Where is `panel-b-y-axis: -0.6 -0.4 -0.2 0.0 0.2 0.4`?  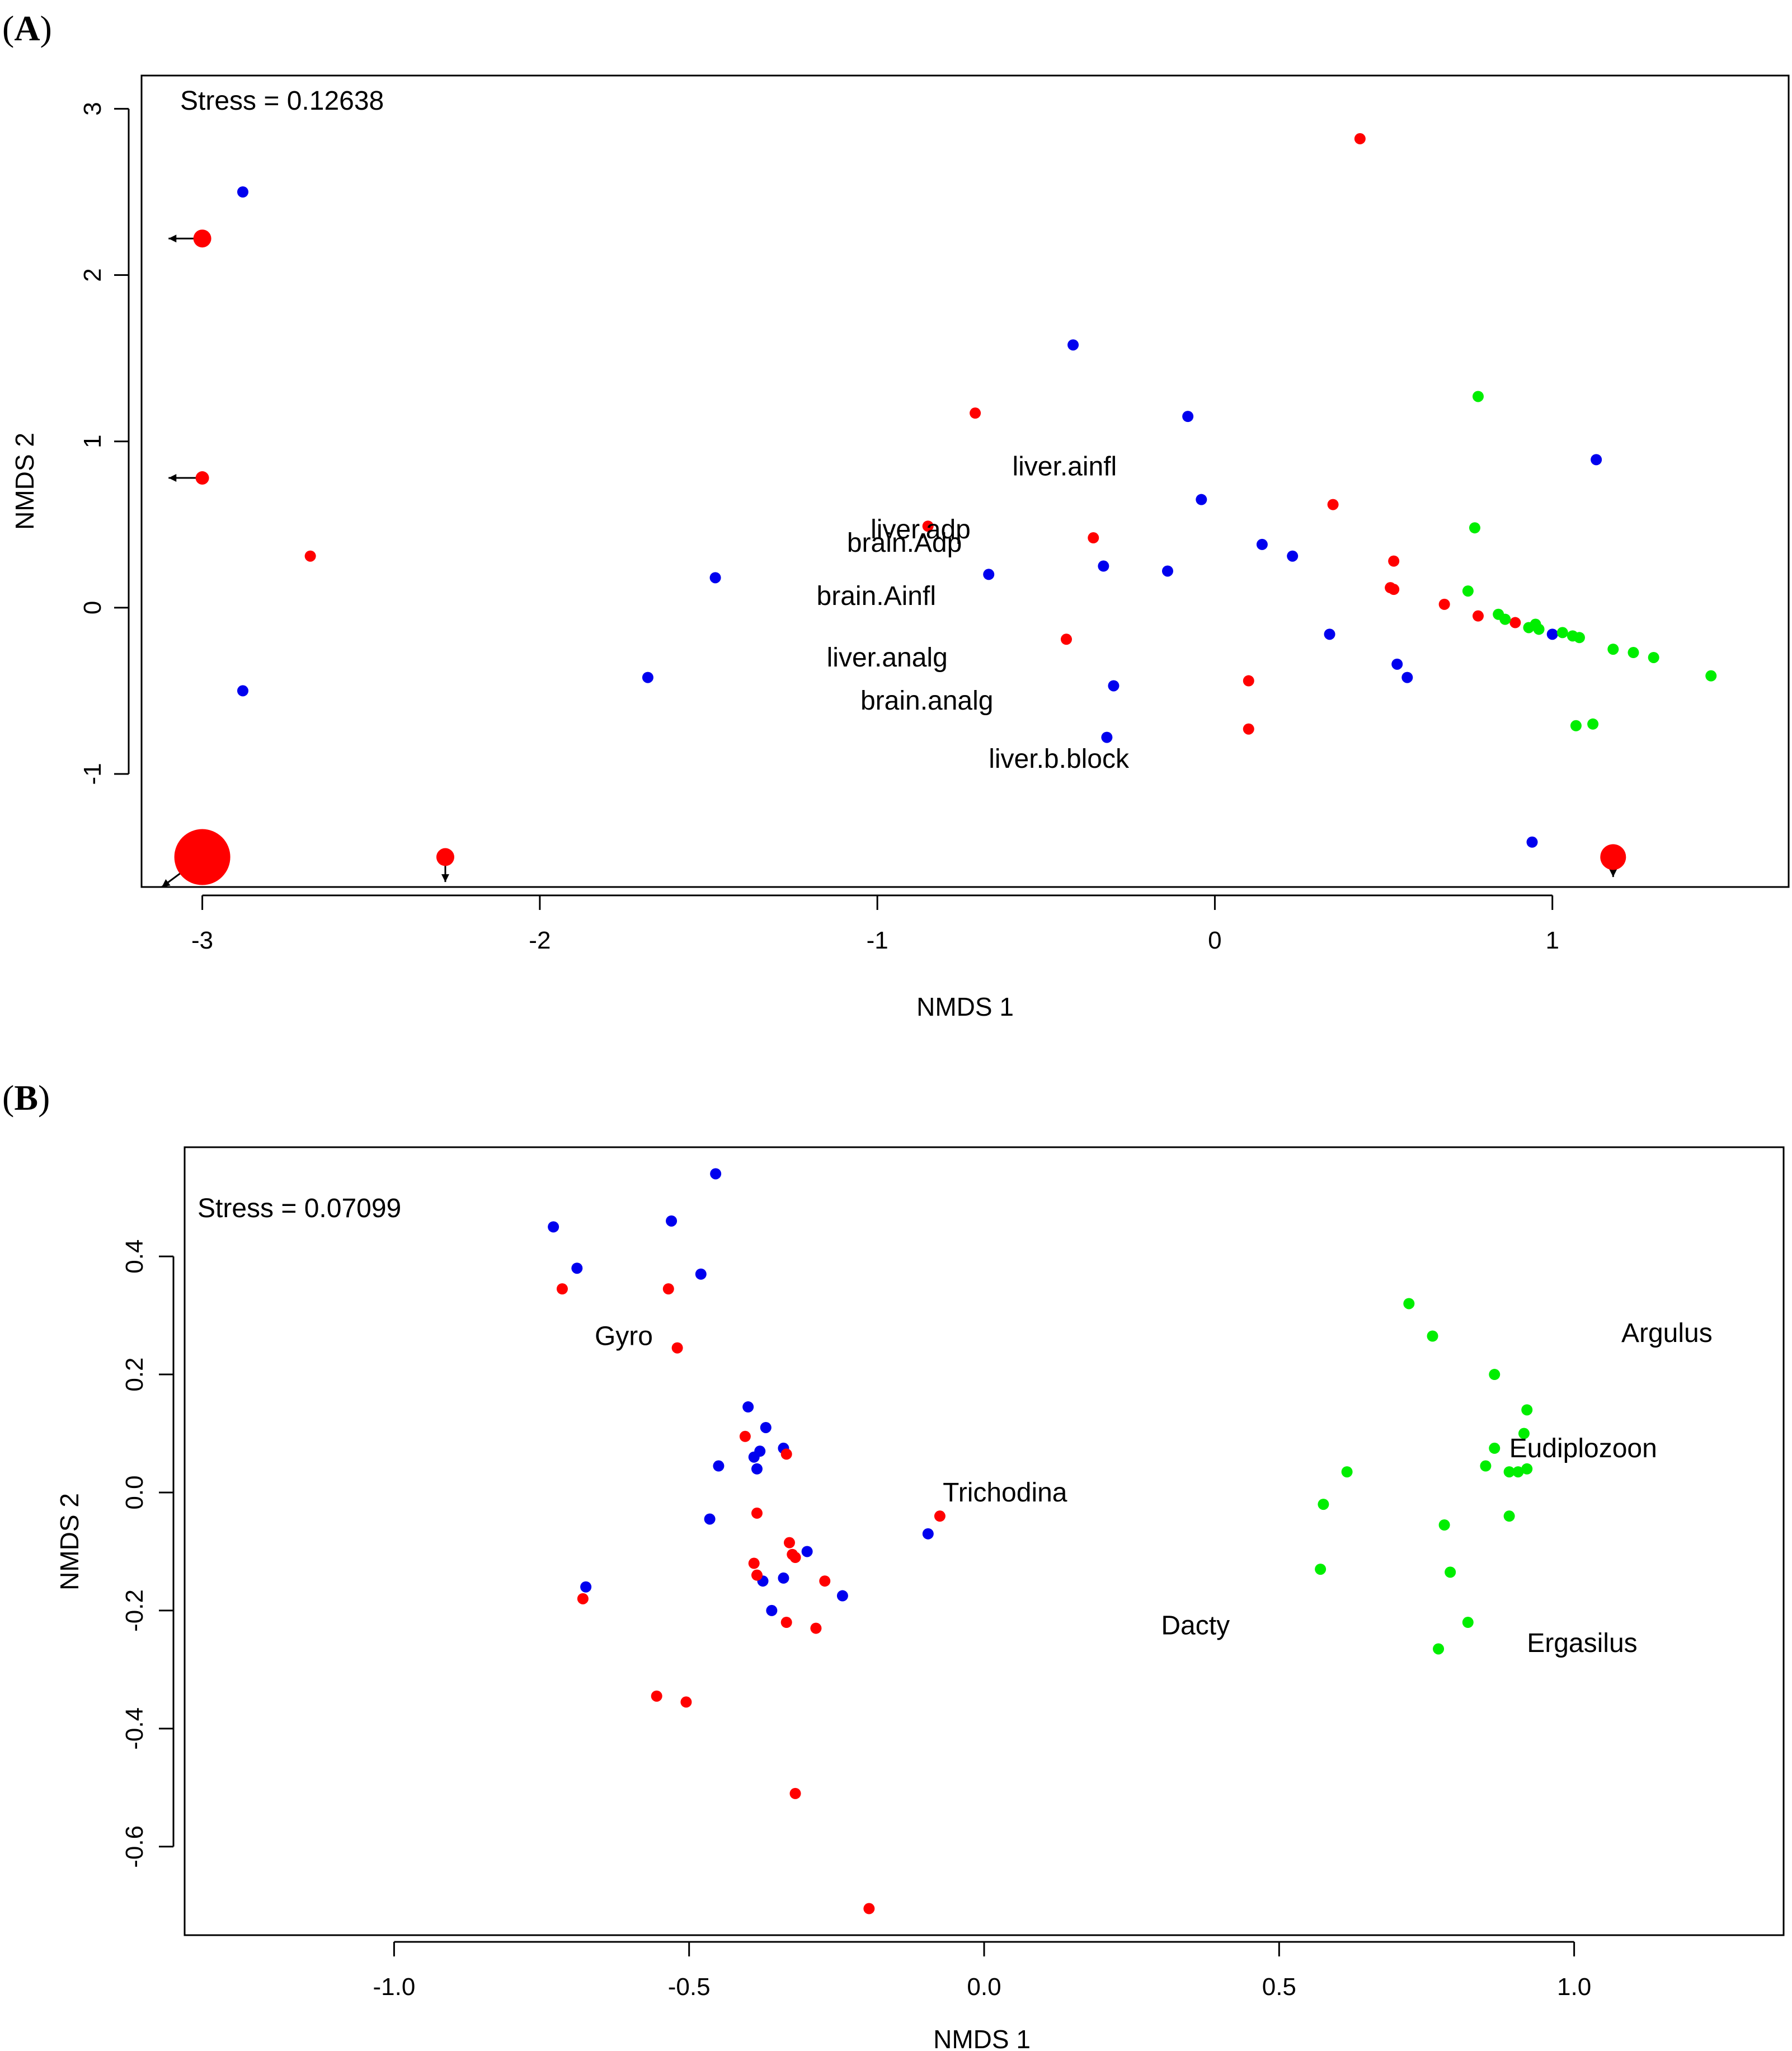 panel-b-y-axis: -0.6 -0.4 -0.2 0.0 0.2 0.4 is located at coordinates (148, 1554).